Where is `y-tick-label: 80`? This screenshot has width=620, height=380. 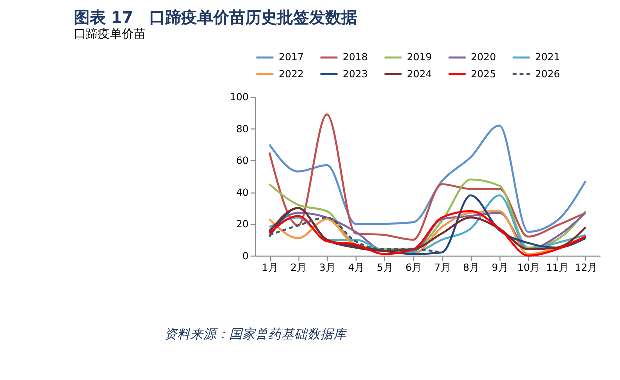 y-tick-label: 80 is located at coordinates (242, 130).